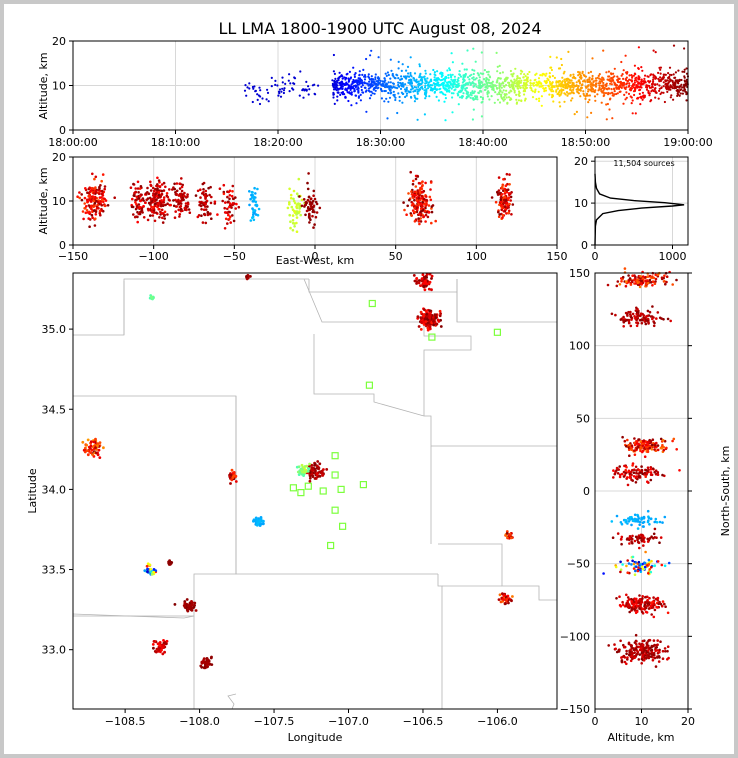  What do you see at coordinates (725, 491) in the screenshot?
I see `north-south-ylabel: North-South, km` at bounding box center [725, 491].